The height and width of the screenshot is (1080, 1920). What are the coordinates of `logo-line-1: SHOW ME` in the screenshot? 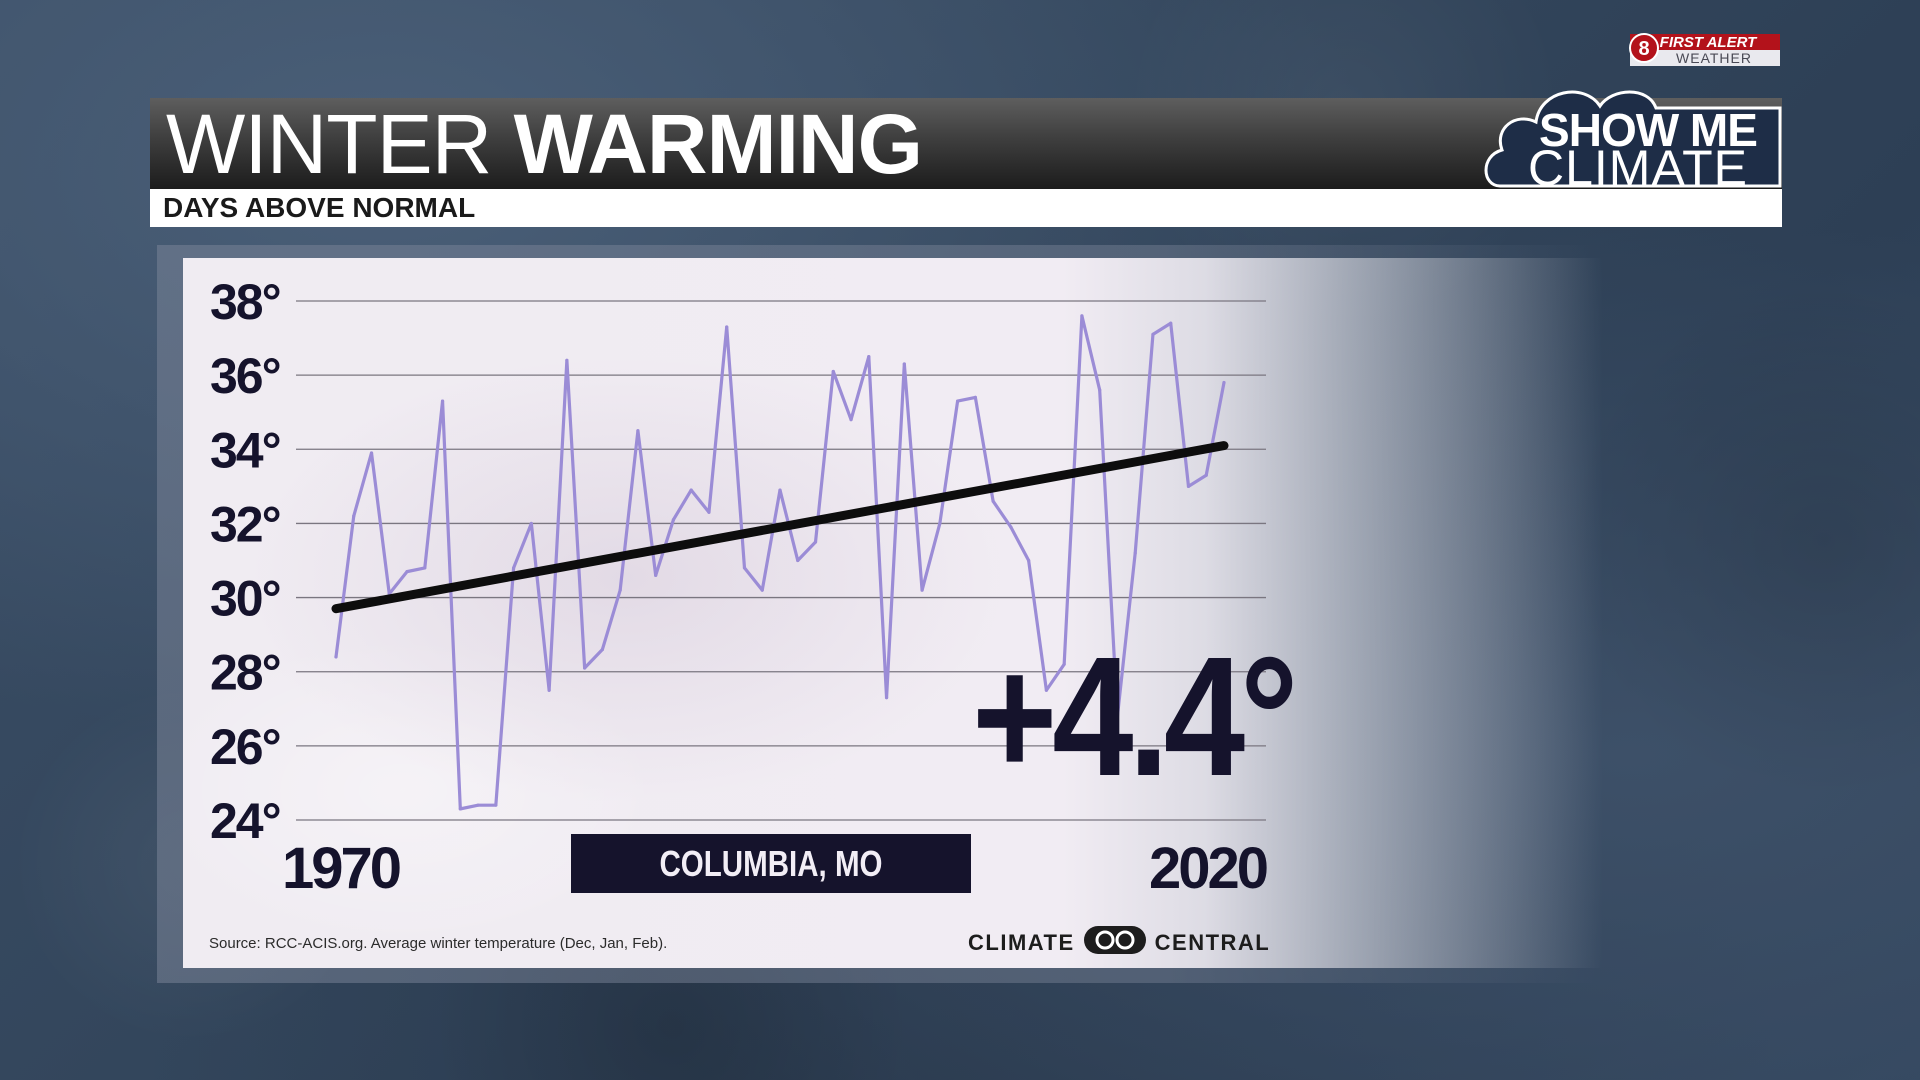 It's located at (1648, 130).